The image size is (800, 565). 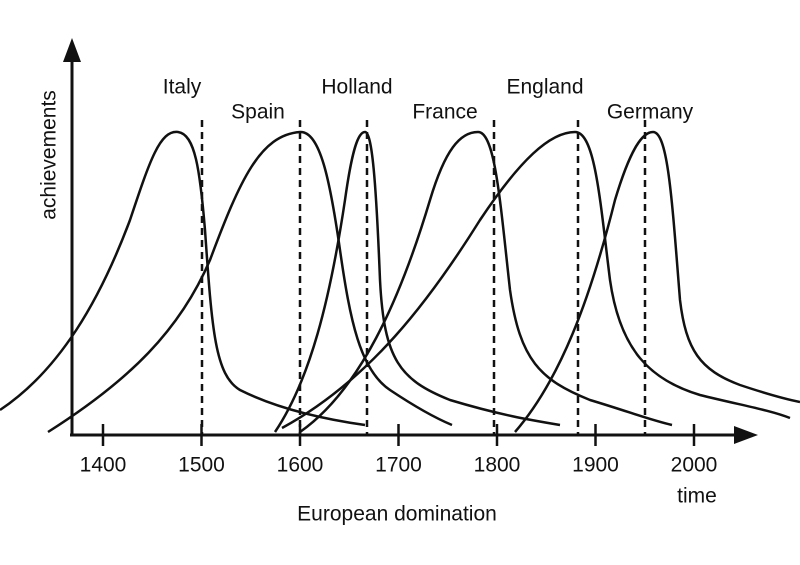 What do you see at coordinates (444, 112) in the screenshot?
I see `country-label: France` at bounding box center [444, 112].